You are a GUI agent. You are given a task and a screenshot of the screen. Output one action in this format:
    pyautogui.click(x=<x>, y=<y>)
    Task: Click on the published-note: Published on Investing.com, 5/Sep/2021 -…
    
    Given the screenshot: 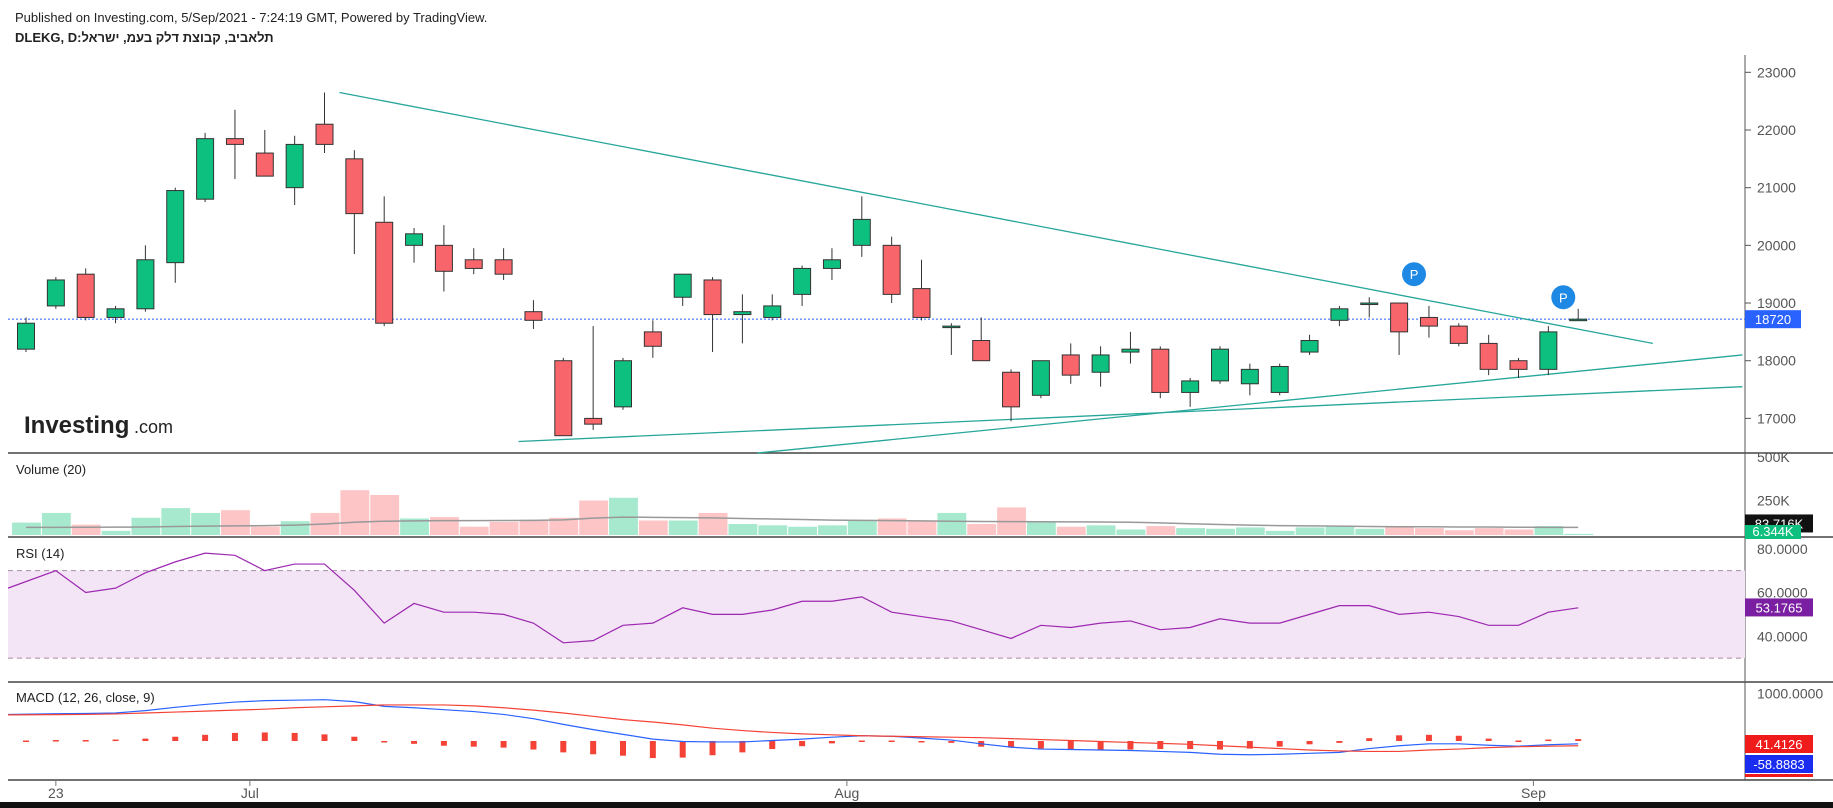 What is the action you would take?
    pyautogui.click(x=251, y=17)
    